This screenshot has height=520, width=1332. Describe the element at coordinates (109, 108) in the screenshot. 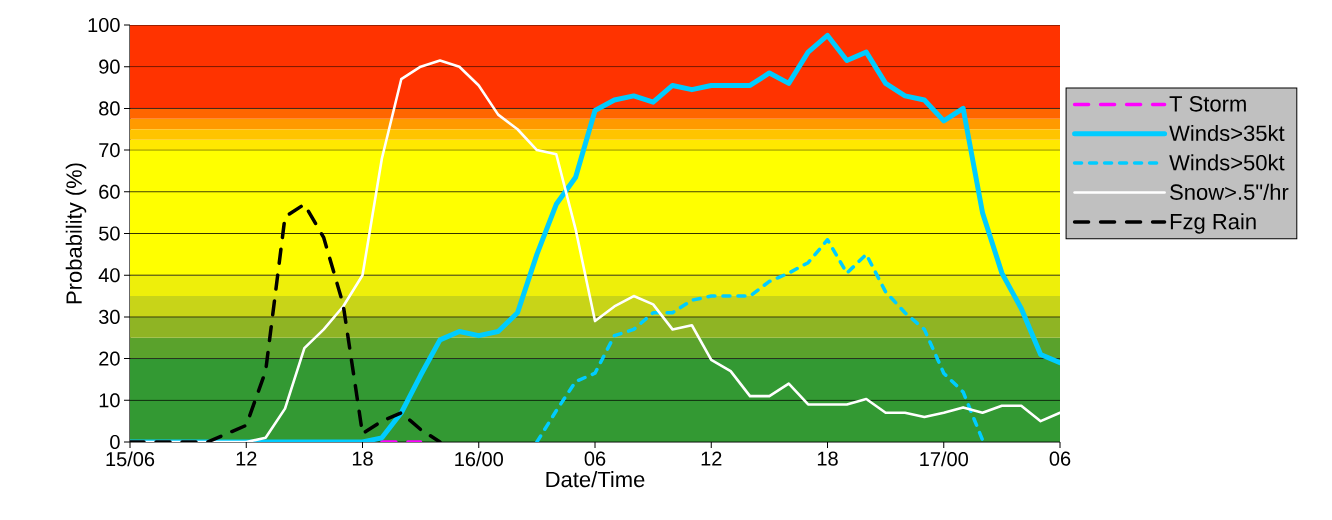

I see `y-tick-label: 80` at that location.